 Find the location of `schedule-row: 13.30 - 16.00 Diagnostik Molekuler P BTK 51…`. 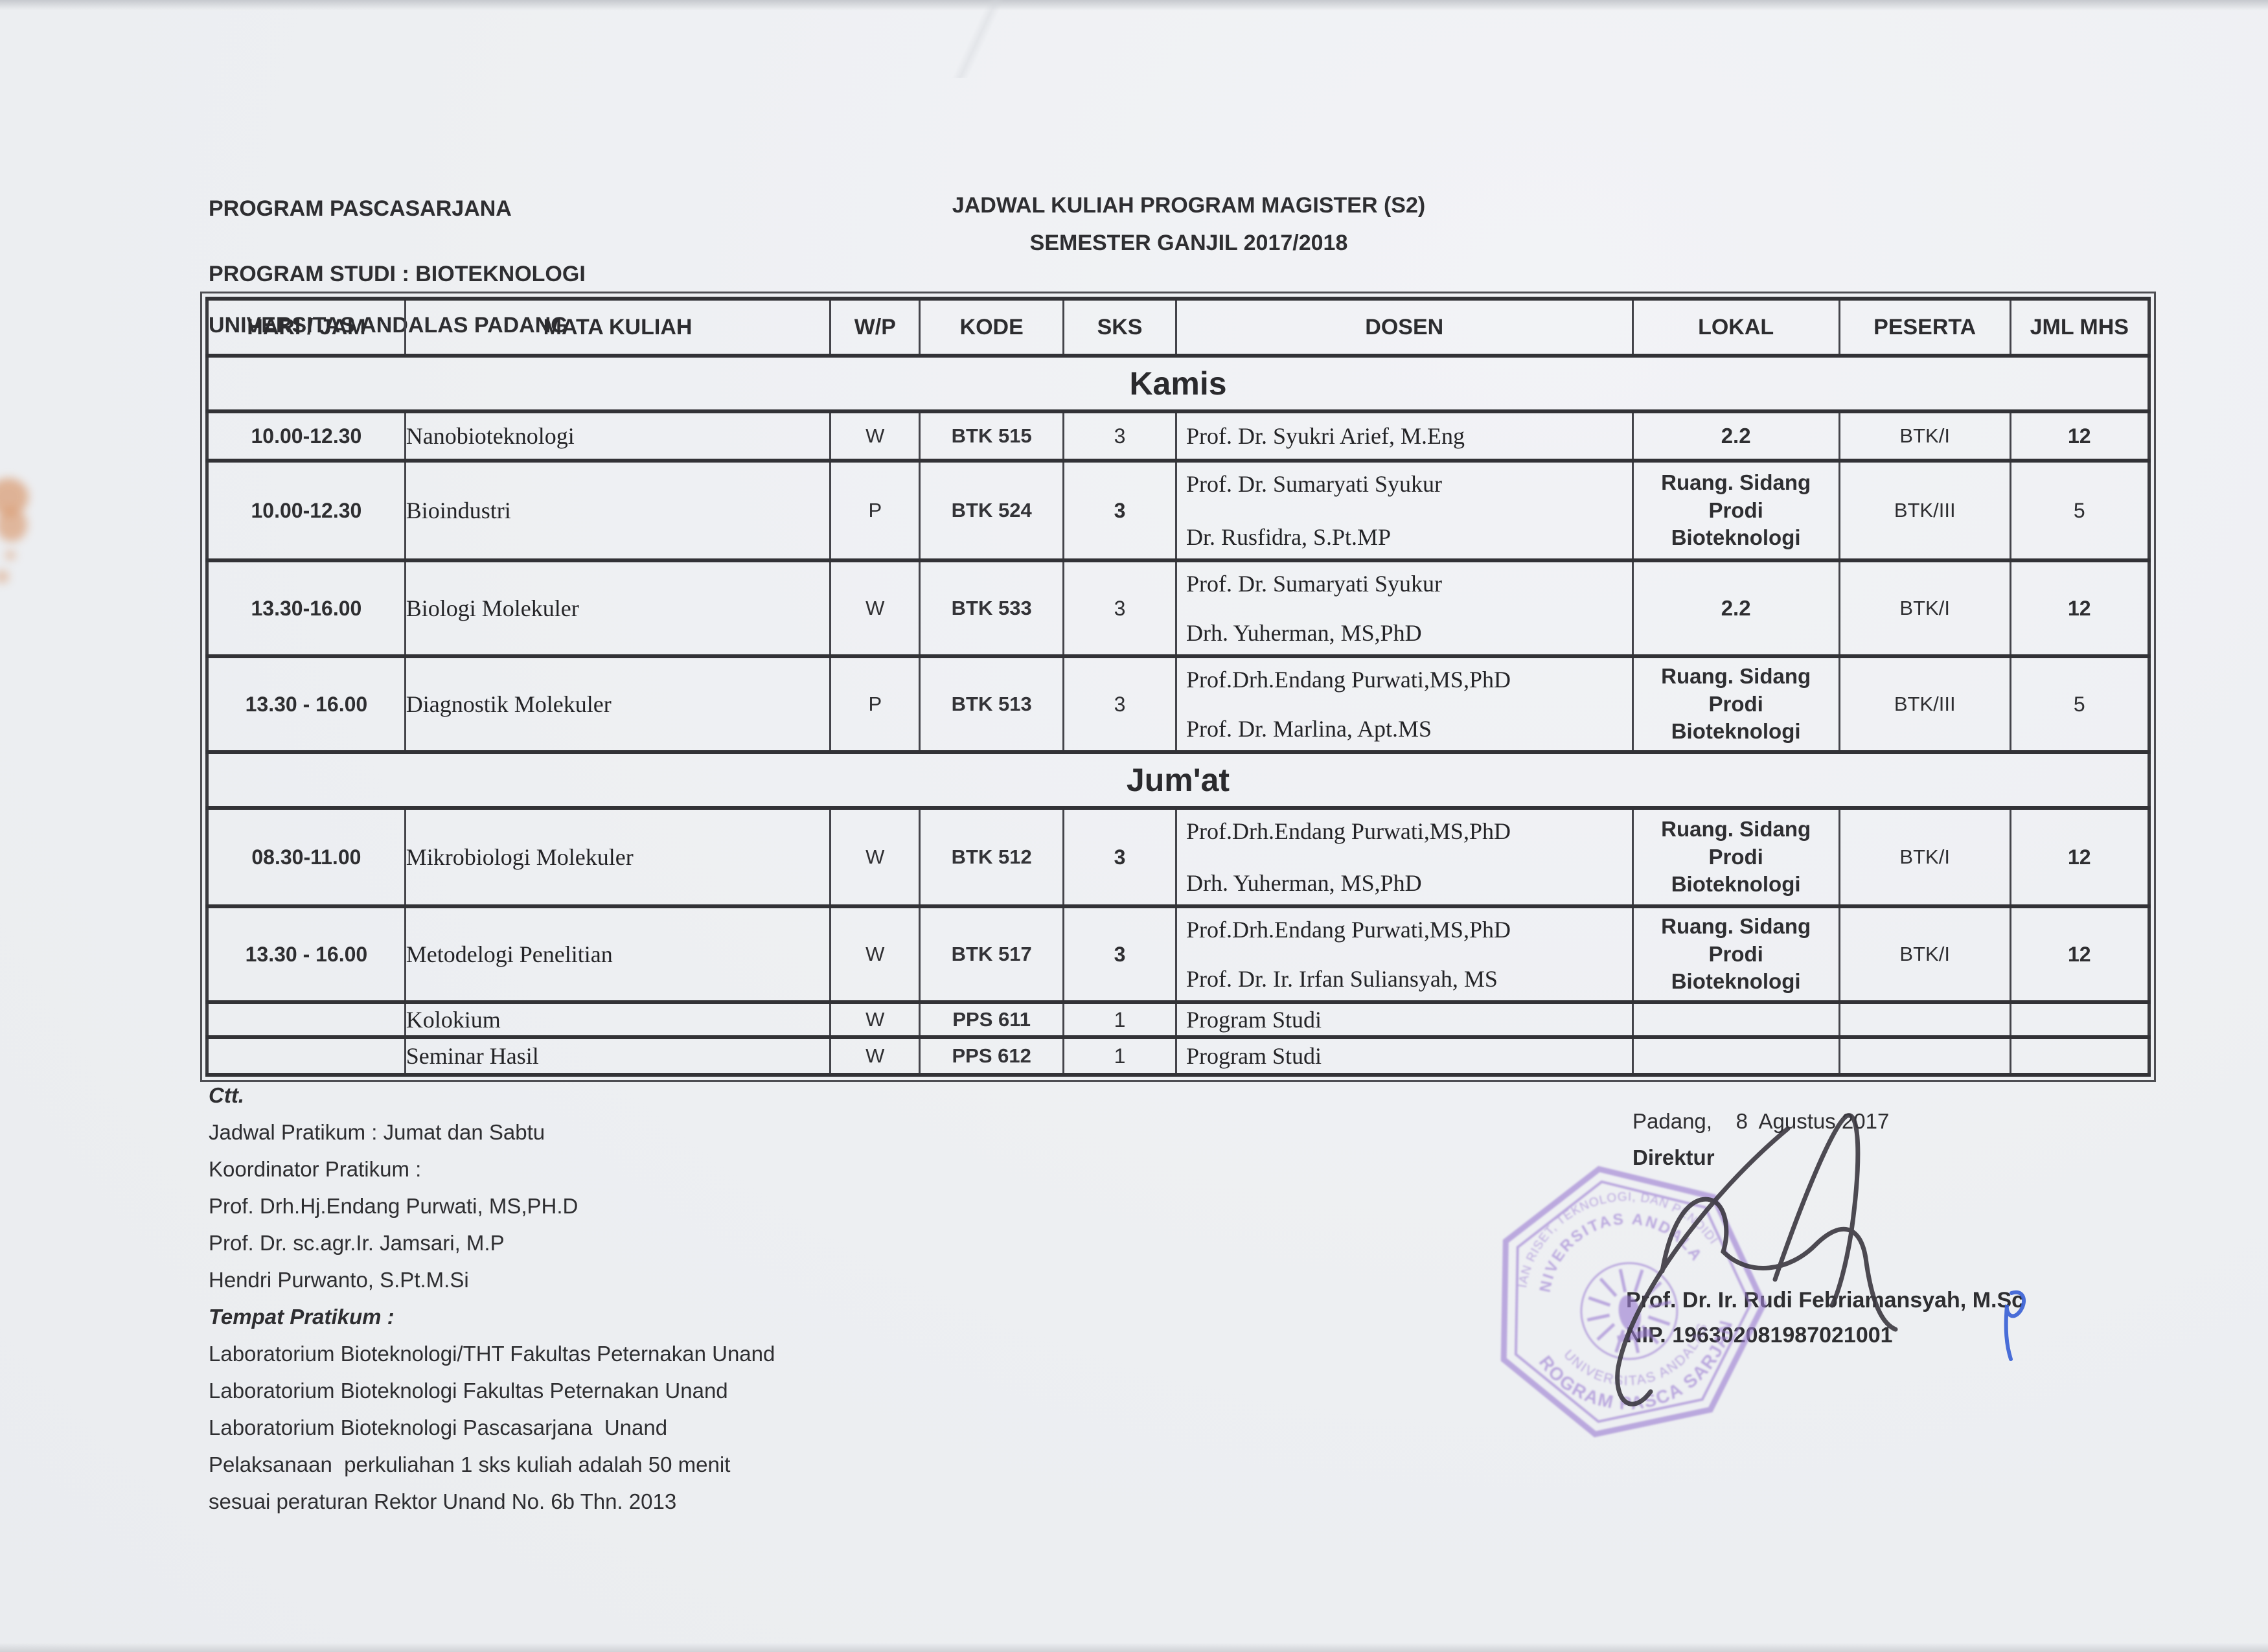

schedule-row: 13.30 - 16.00 Diagnostik Molekuler P BTK 51… is located at coordinates (1178, 704).